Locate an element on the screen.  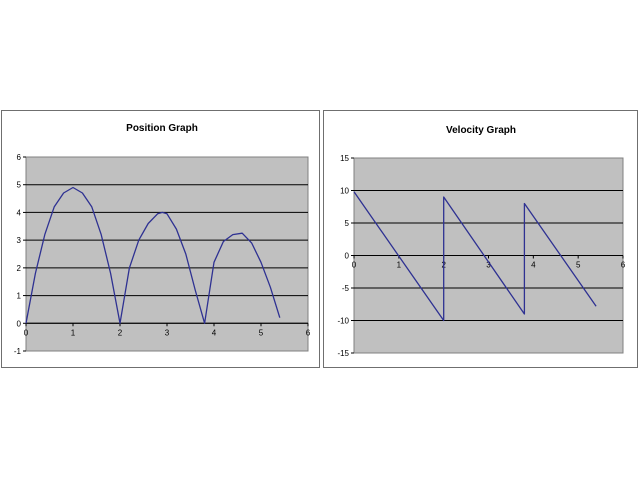
y-tick-label: -15 is located at coordinates (343, 353).